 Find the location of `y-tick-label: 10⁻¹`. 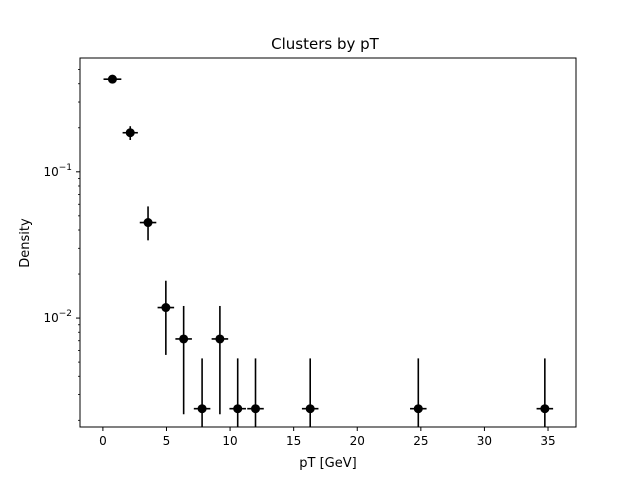

y-tick-label: 10⁻¹ is located at coordinates (57, 171).